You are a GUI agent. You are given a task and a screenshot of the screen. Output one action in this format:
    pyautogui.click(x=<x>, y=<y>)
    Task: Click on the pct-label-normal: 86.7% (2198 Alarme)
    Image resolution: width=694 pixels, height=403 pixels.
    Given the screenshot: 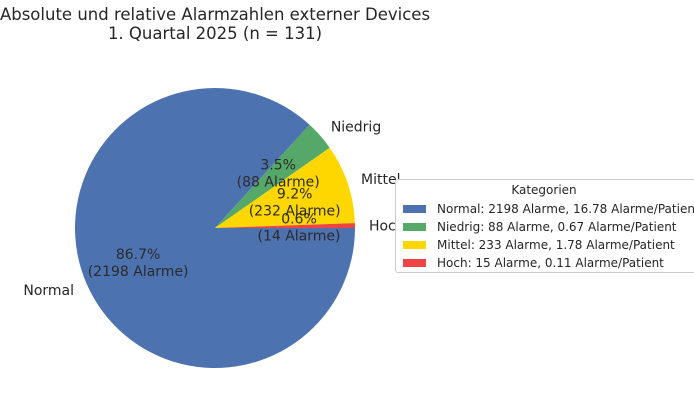 What is the action you would take?
    pyautogui.click(x=138, y=263)
    